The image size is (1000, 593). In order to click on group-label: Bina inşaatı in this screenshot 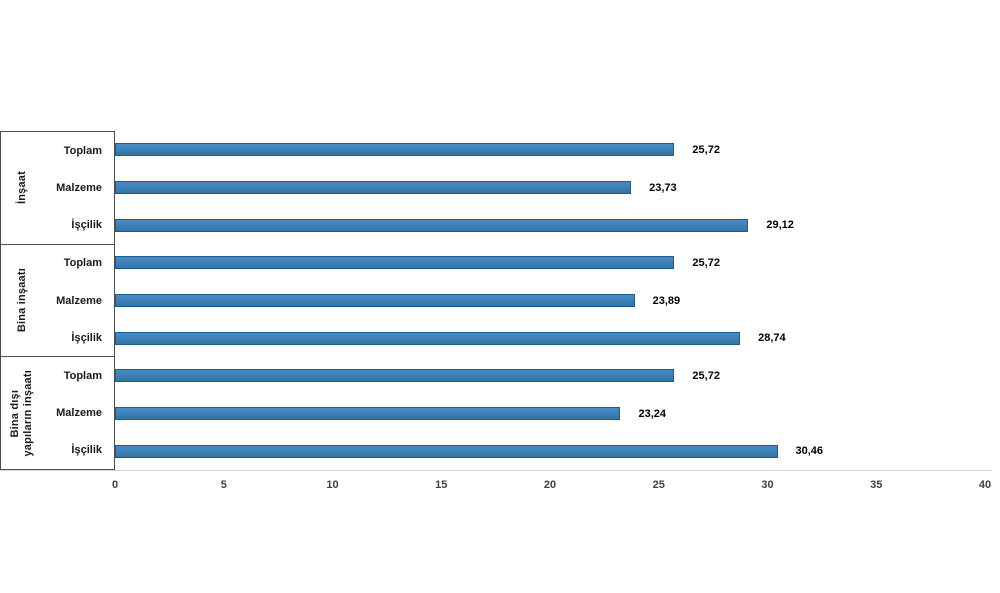, I will do `click(21, 300)`.